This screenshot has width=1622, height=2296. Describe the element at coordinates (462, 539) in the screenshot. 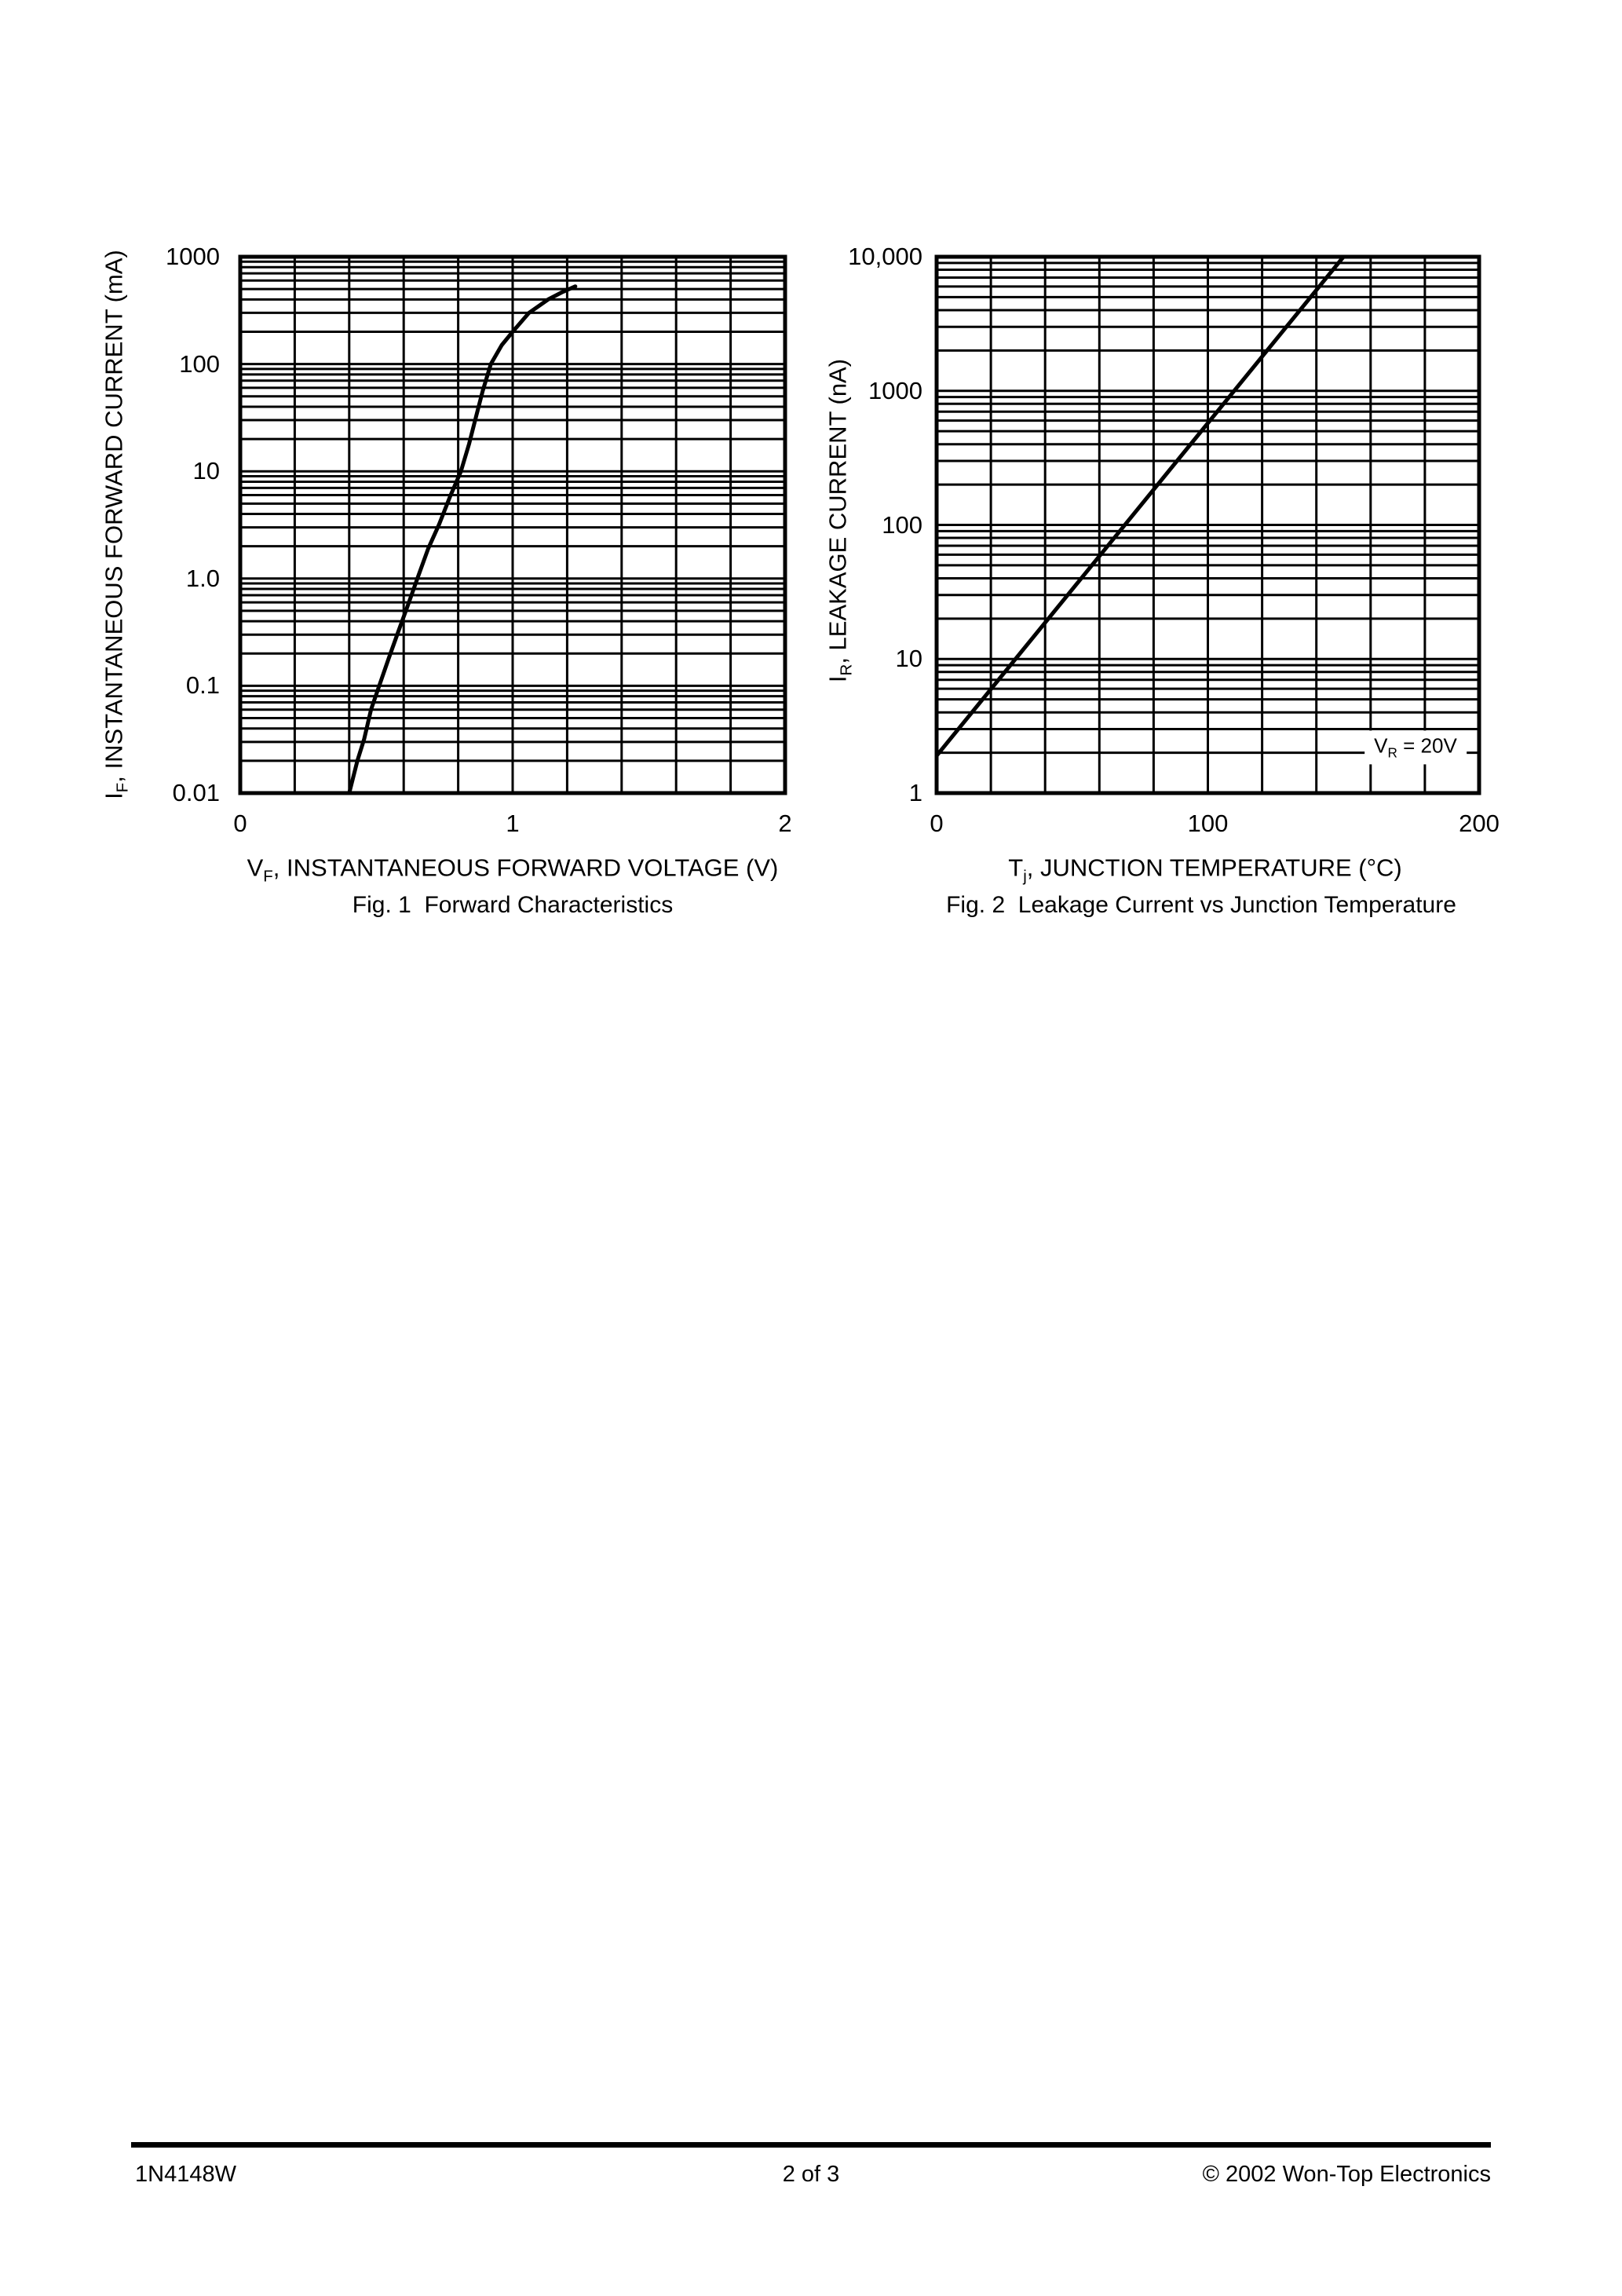

I see `fig1-data-curve` at that location.